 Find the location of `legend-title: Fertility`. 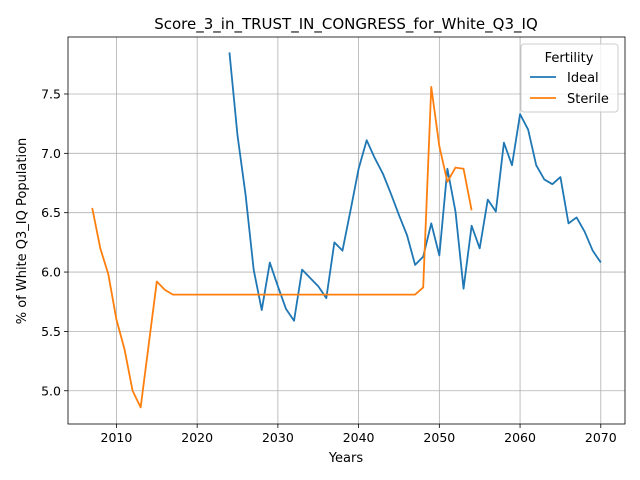

legend-title: Fertility is located at coordinates (569, 58).